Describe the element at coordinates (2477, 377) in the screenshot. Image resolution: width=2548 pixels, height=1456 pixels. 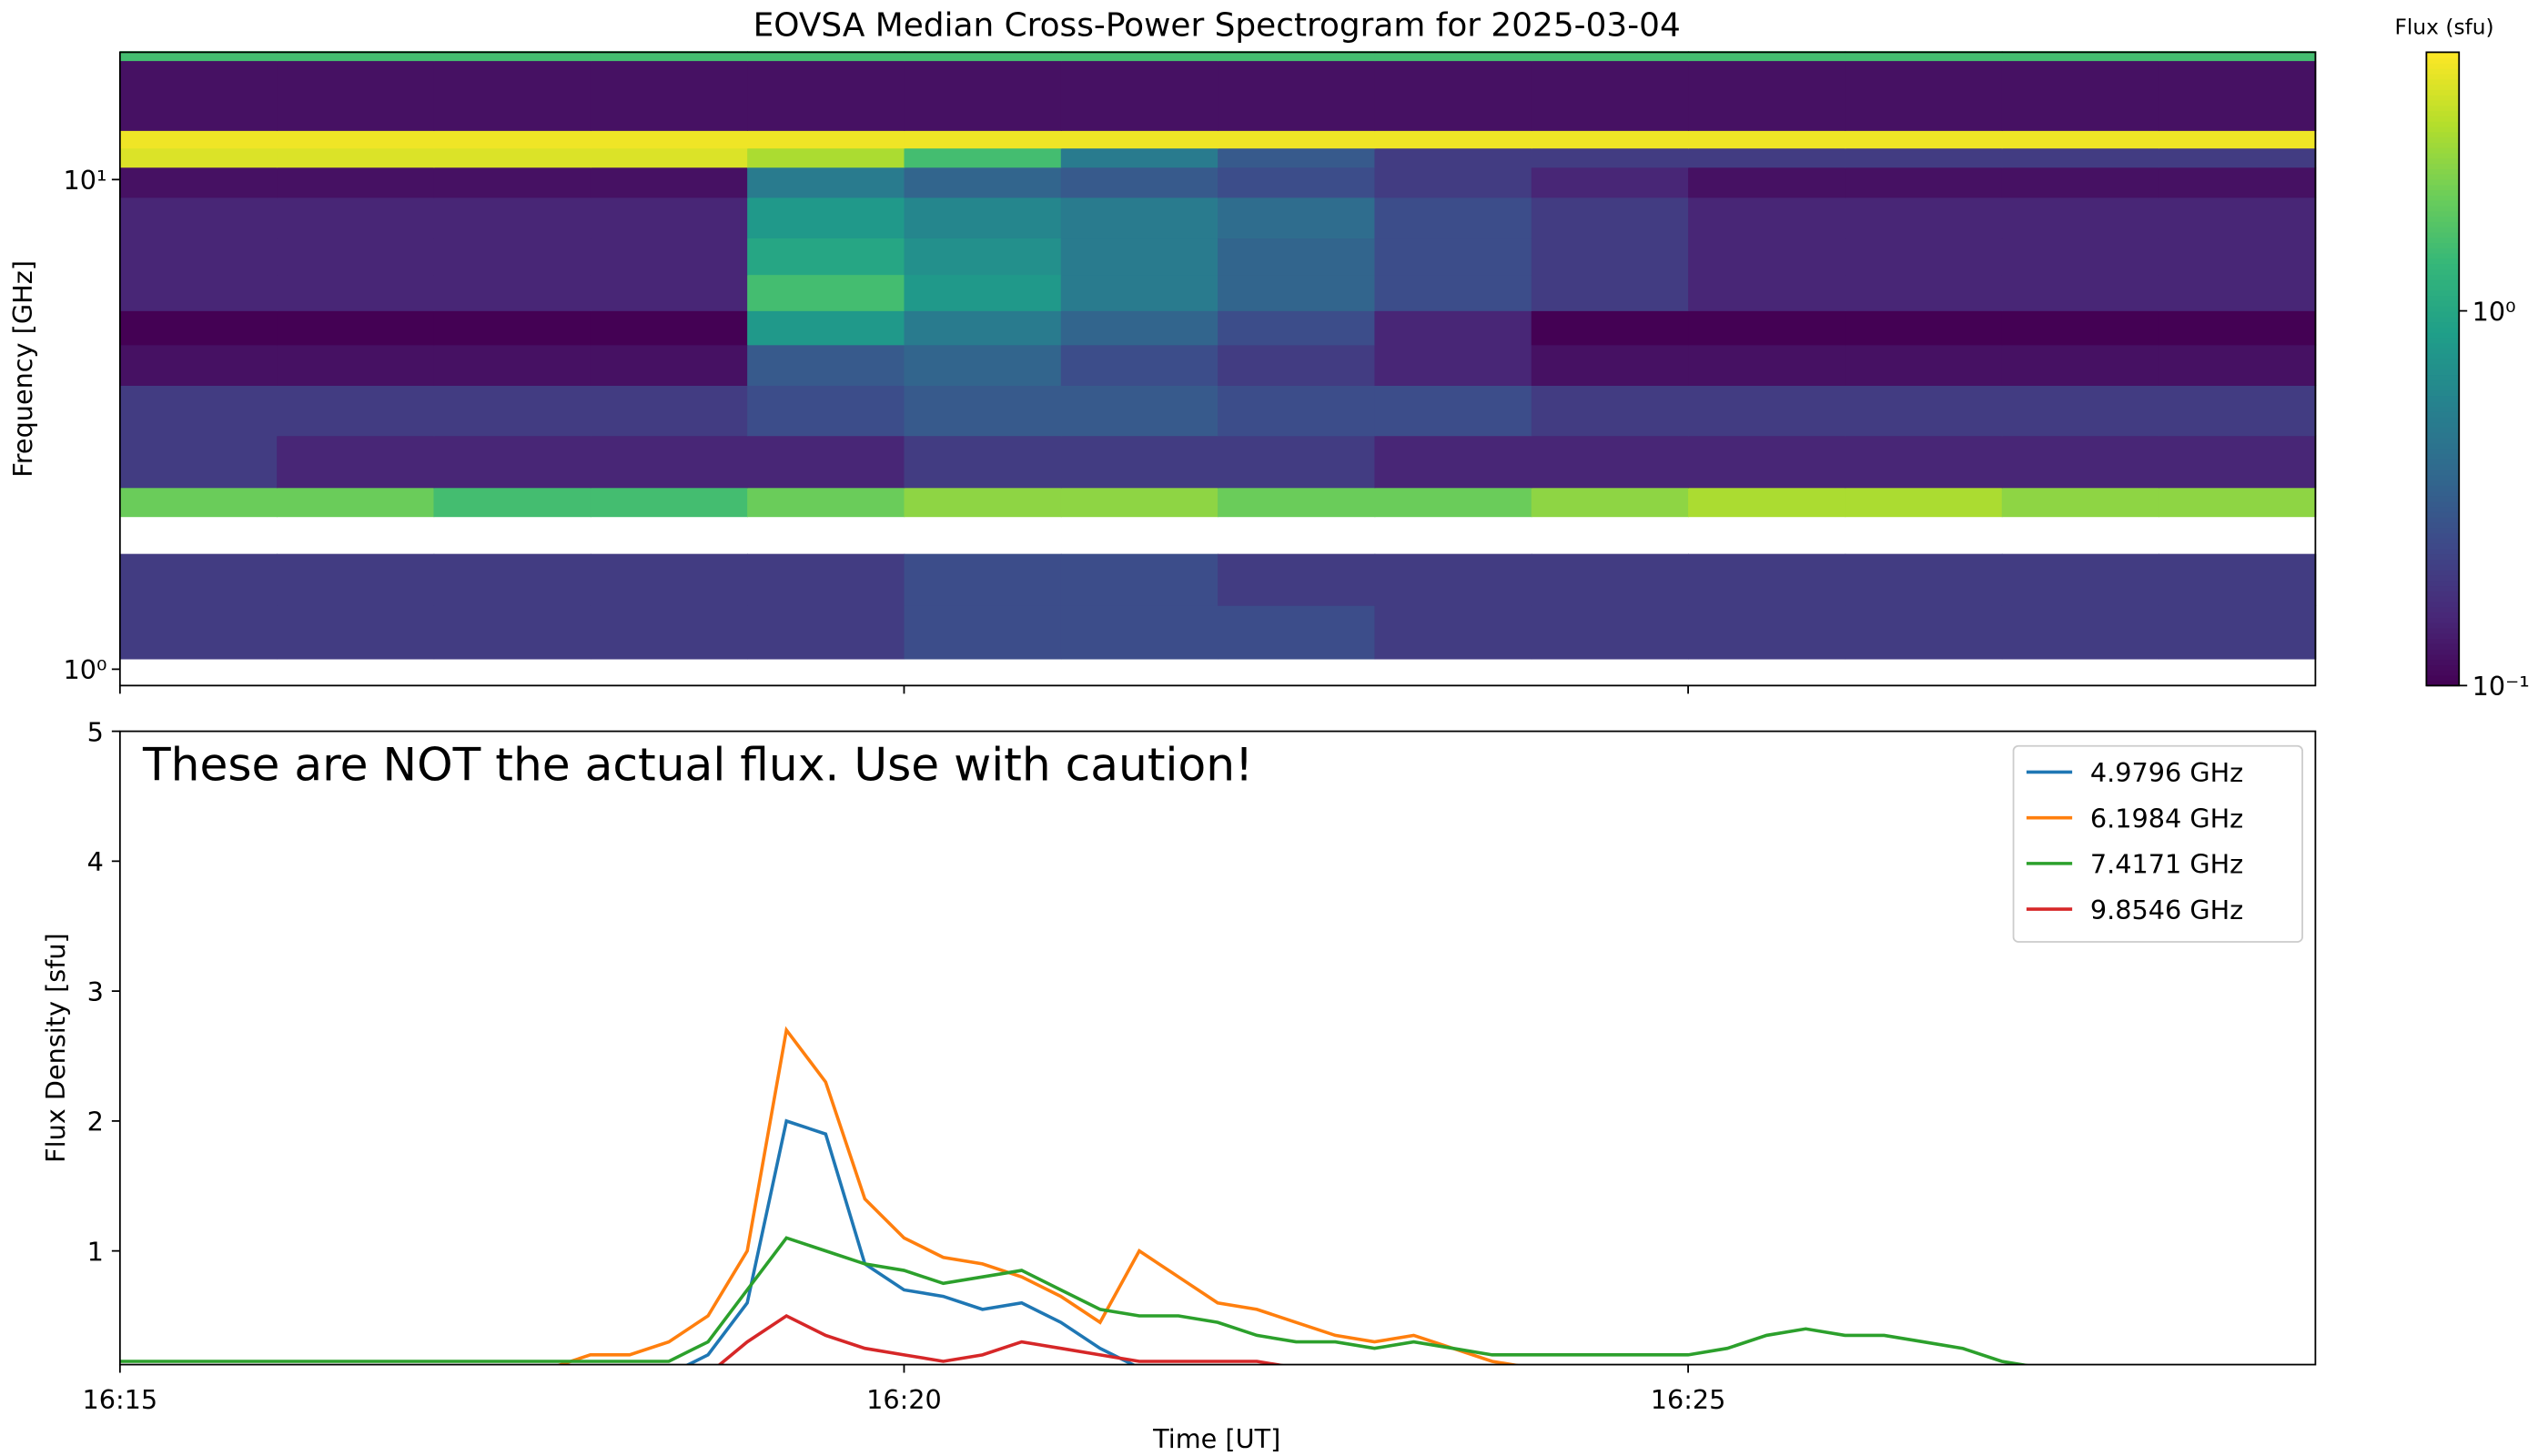
I see `colorbar: 10⁻¹ 10⁰` at that location.